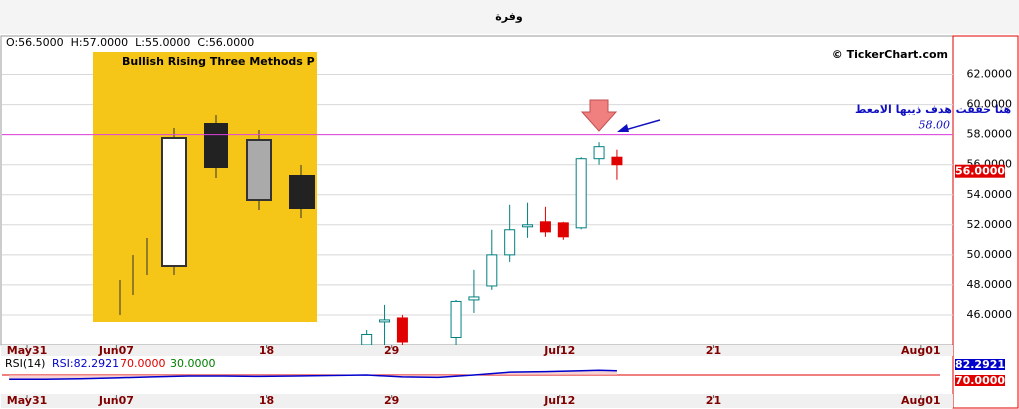 Image resolution: width=1019 pixels, height=409 pixels. What do you see at coordinates (990, 284) in the screenshot?
I see `y-tick-label: 48.0000` at bounding box center [990, 284].